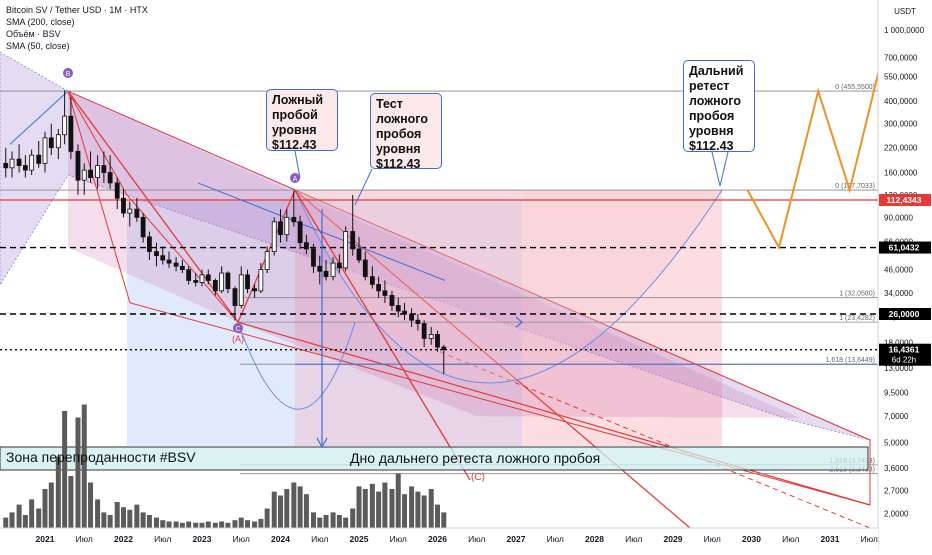  Describe the element at coordinates (238, 328) in the screenshot. I see `pivot-c` at that location.